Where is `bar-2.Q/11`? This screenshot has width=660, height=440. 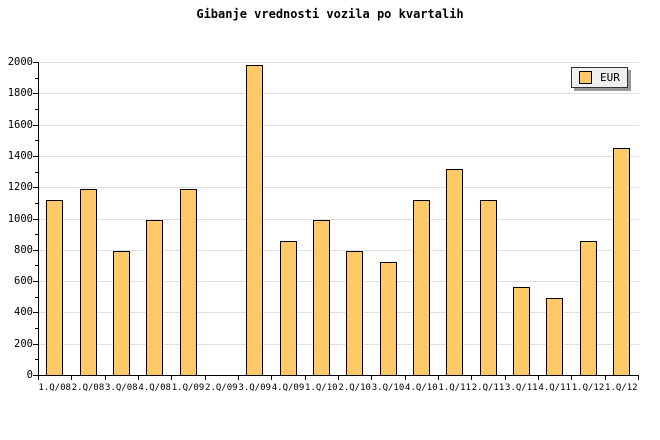
bar-2.Q/11 is located at coordinates (488, 287).